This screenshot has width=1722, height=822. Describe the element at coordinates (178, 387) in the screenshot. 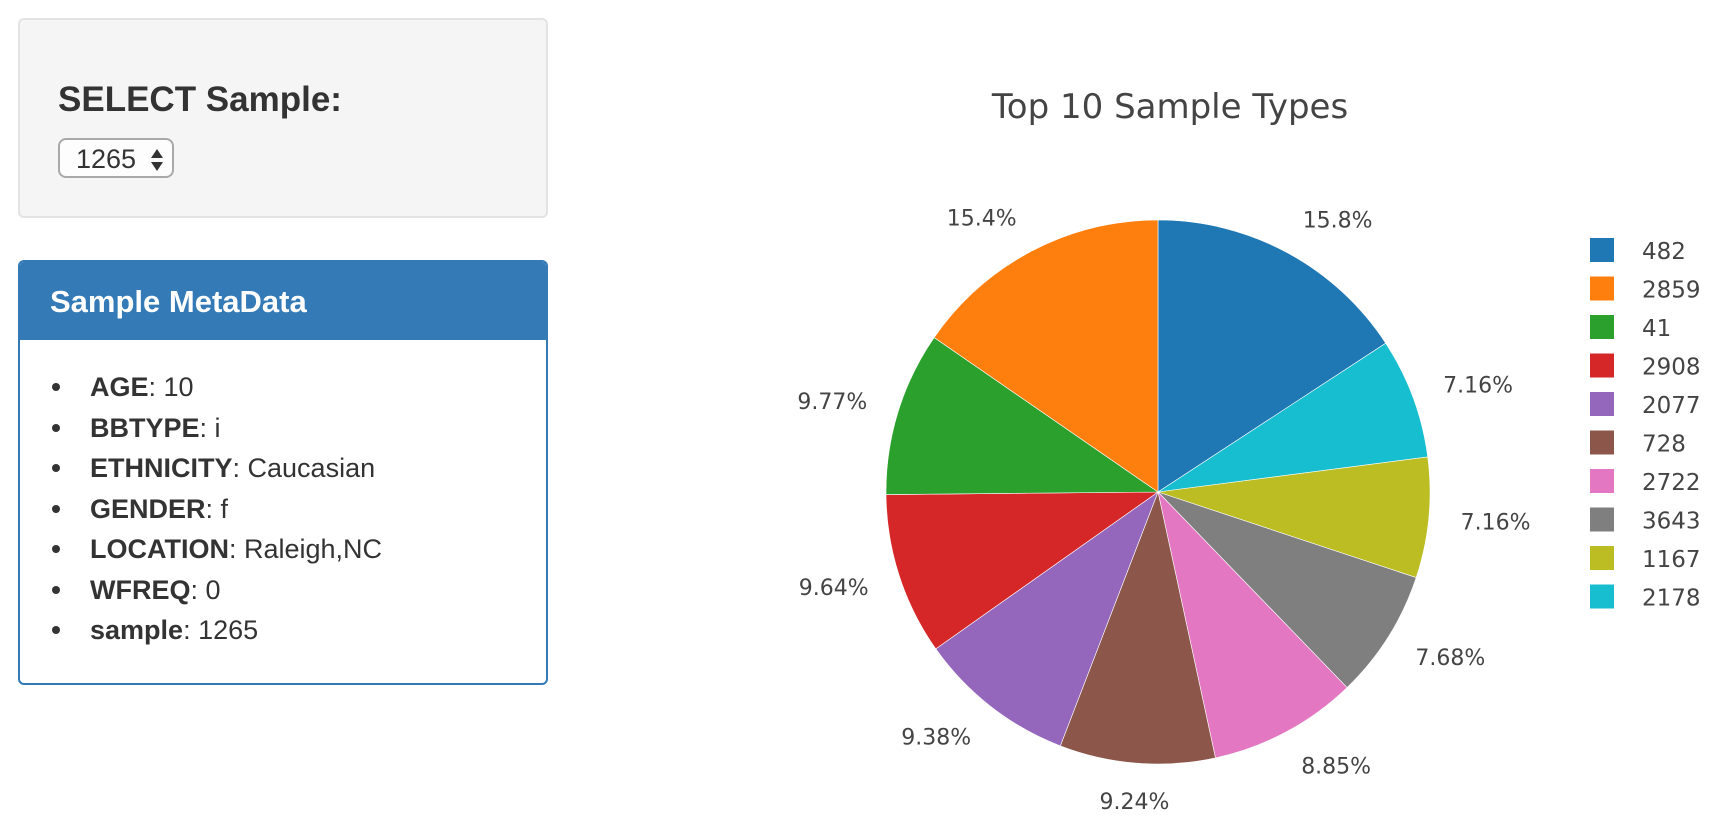

I see `metadata-value: 10` at that location.